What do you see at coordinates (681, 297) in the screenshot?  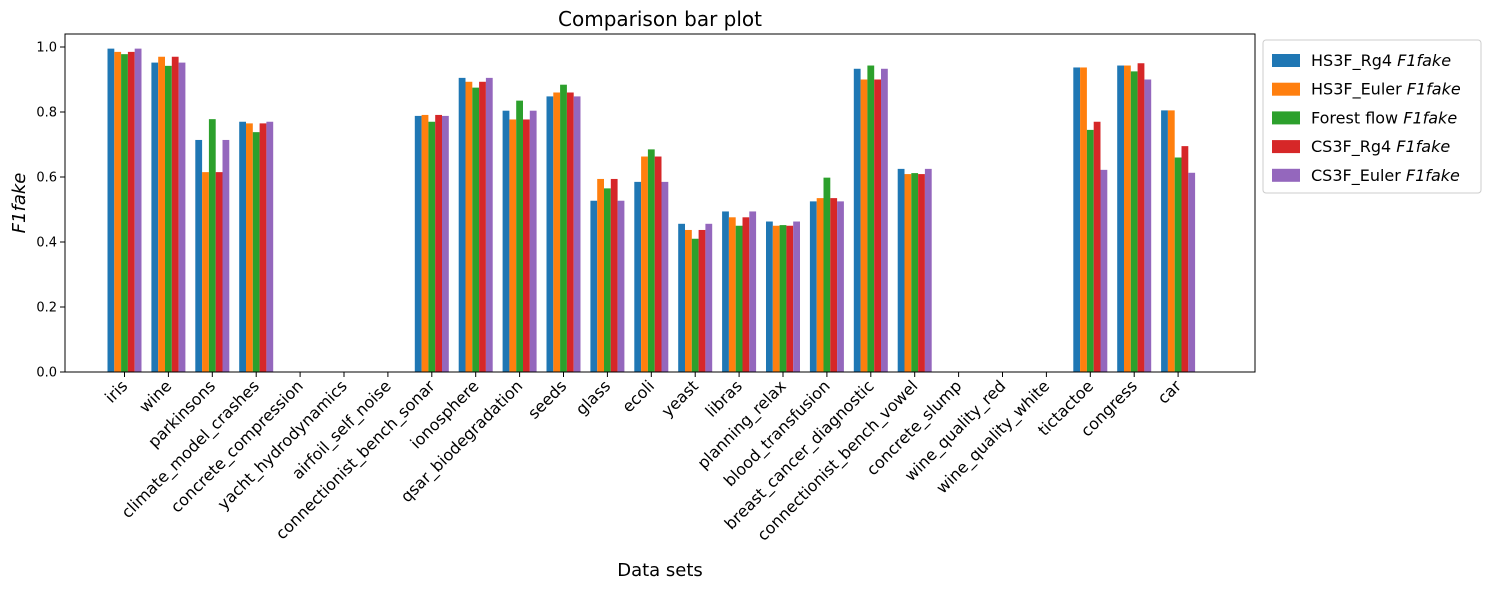 I see `bar-yeast-HS3F_Rg4` at bounding box center [681, 297].